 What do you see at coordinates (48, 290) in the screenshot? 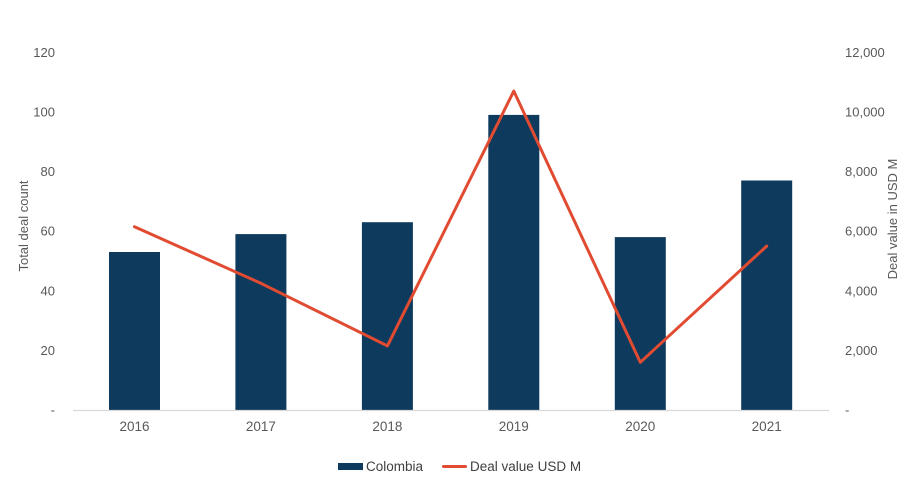
I see `y-left-tick-2: 40` at bounding box center [48, 290].